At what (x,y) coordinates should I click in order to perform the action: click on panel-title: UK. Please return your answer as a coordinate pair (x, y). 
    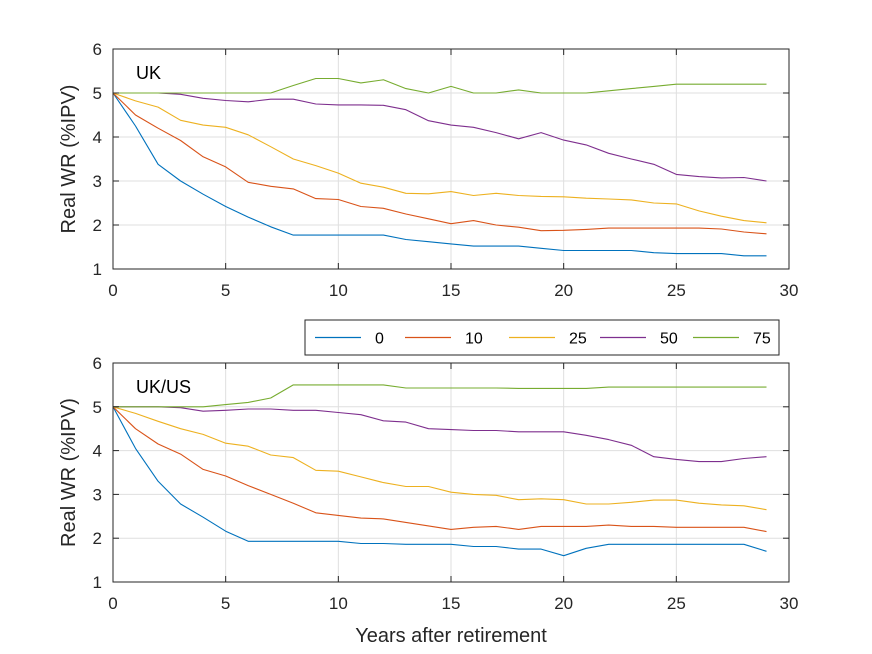
    Looking at the image, I should click on (148, 73).